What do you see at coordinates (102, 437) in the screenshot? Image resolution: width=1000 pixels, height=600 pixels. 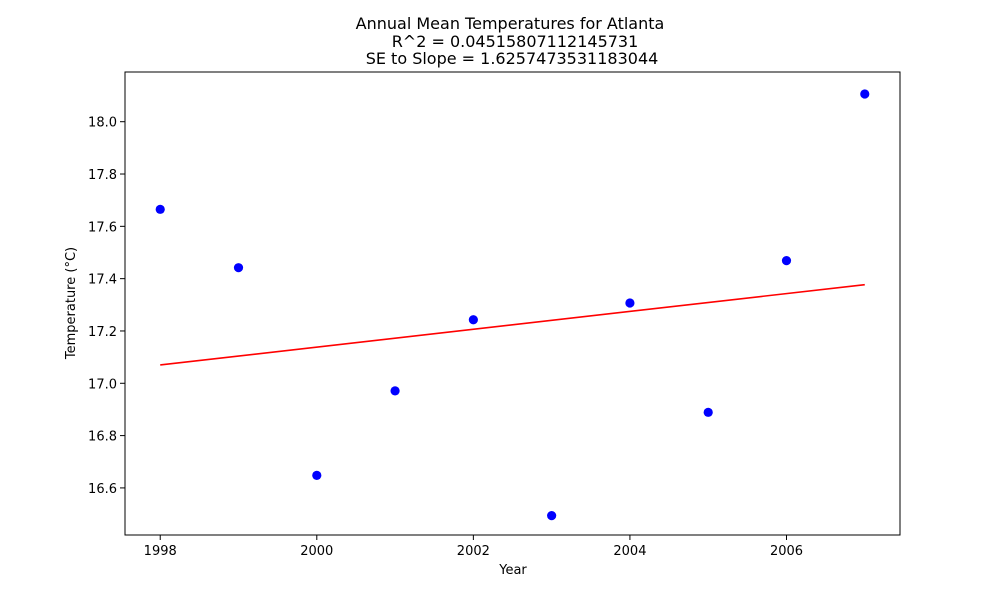 I see `y-tick-label: 16.8` at bounding box center [102, 437].